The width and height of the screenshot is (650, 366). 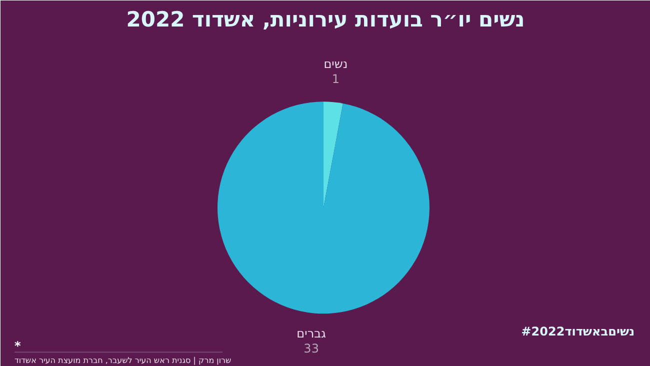 I want to click on chart-title: נשים יו״ר בועדות עירוניות, אשדוד 2022, so click(x=325, y=20).